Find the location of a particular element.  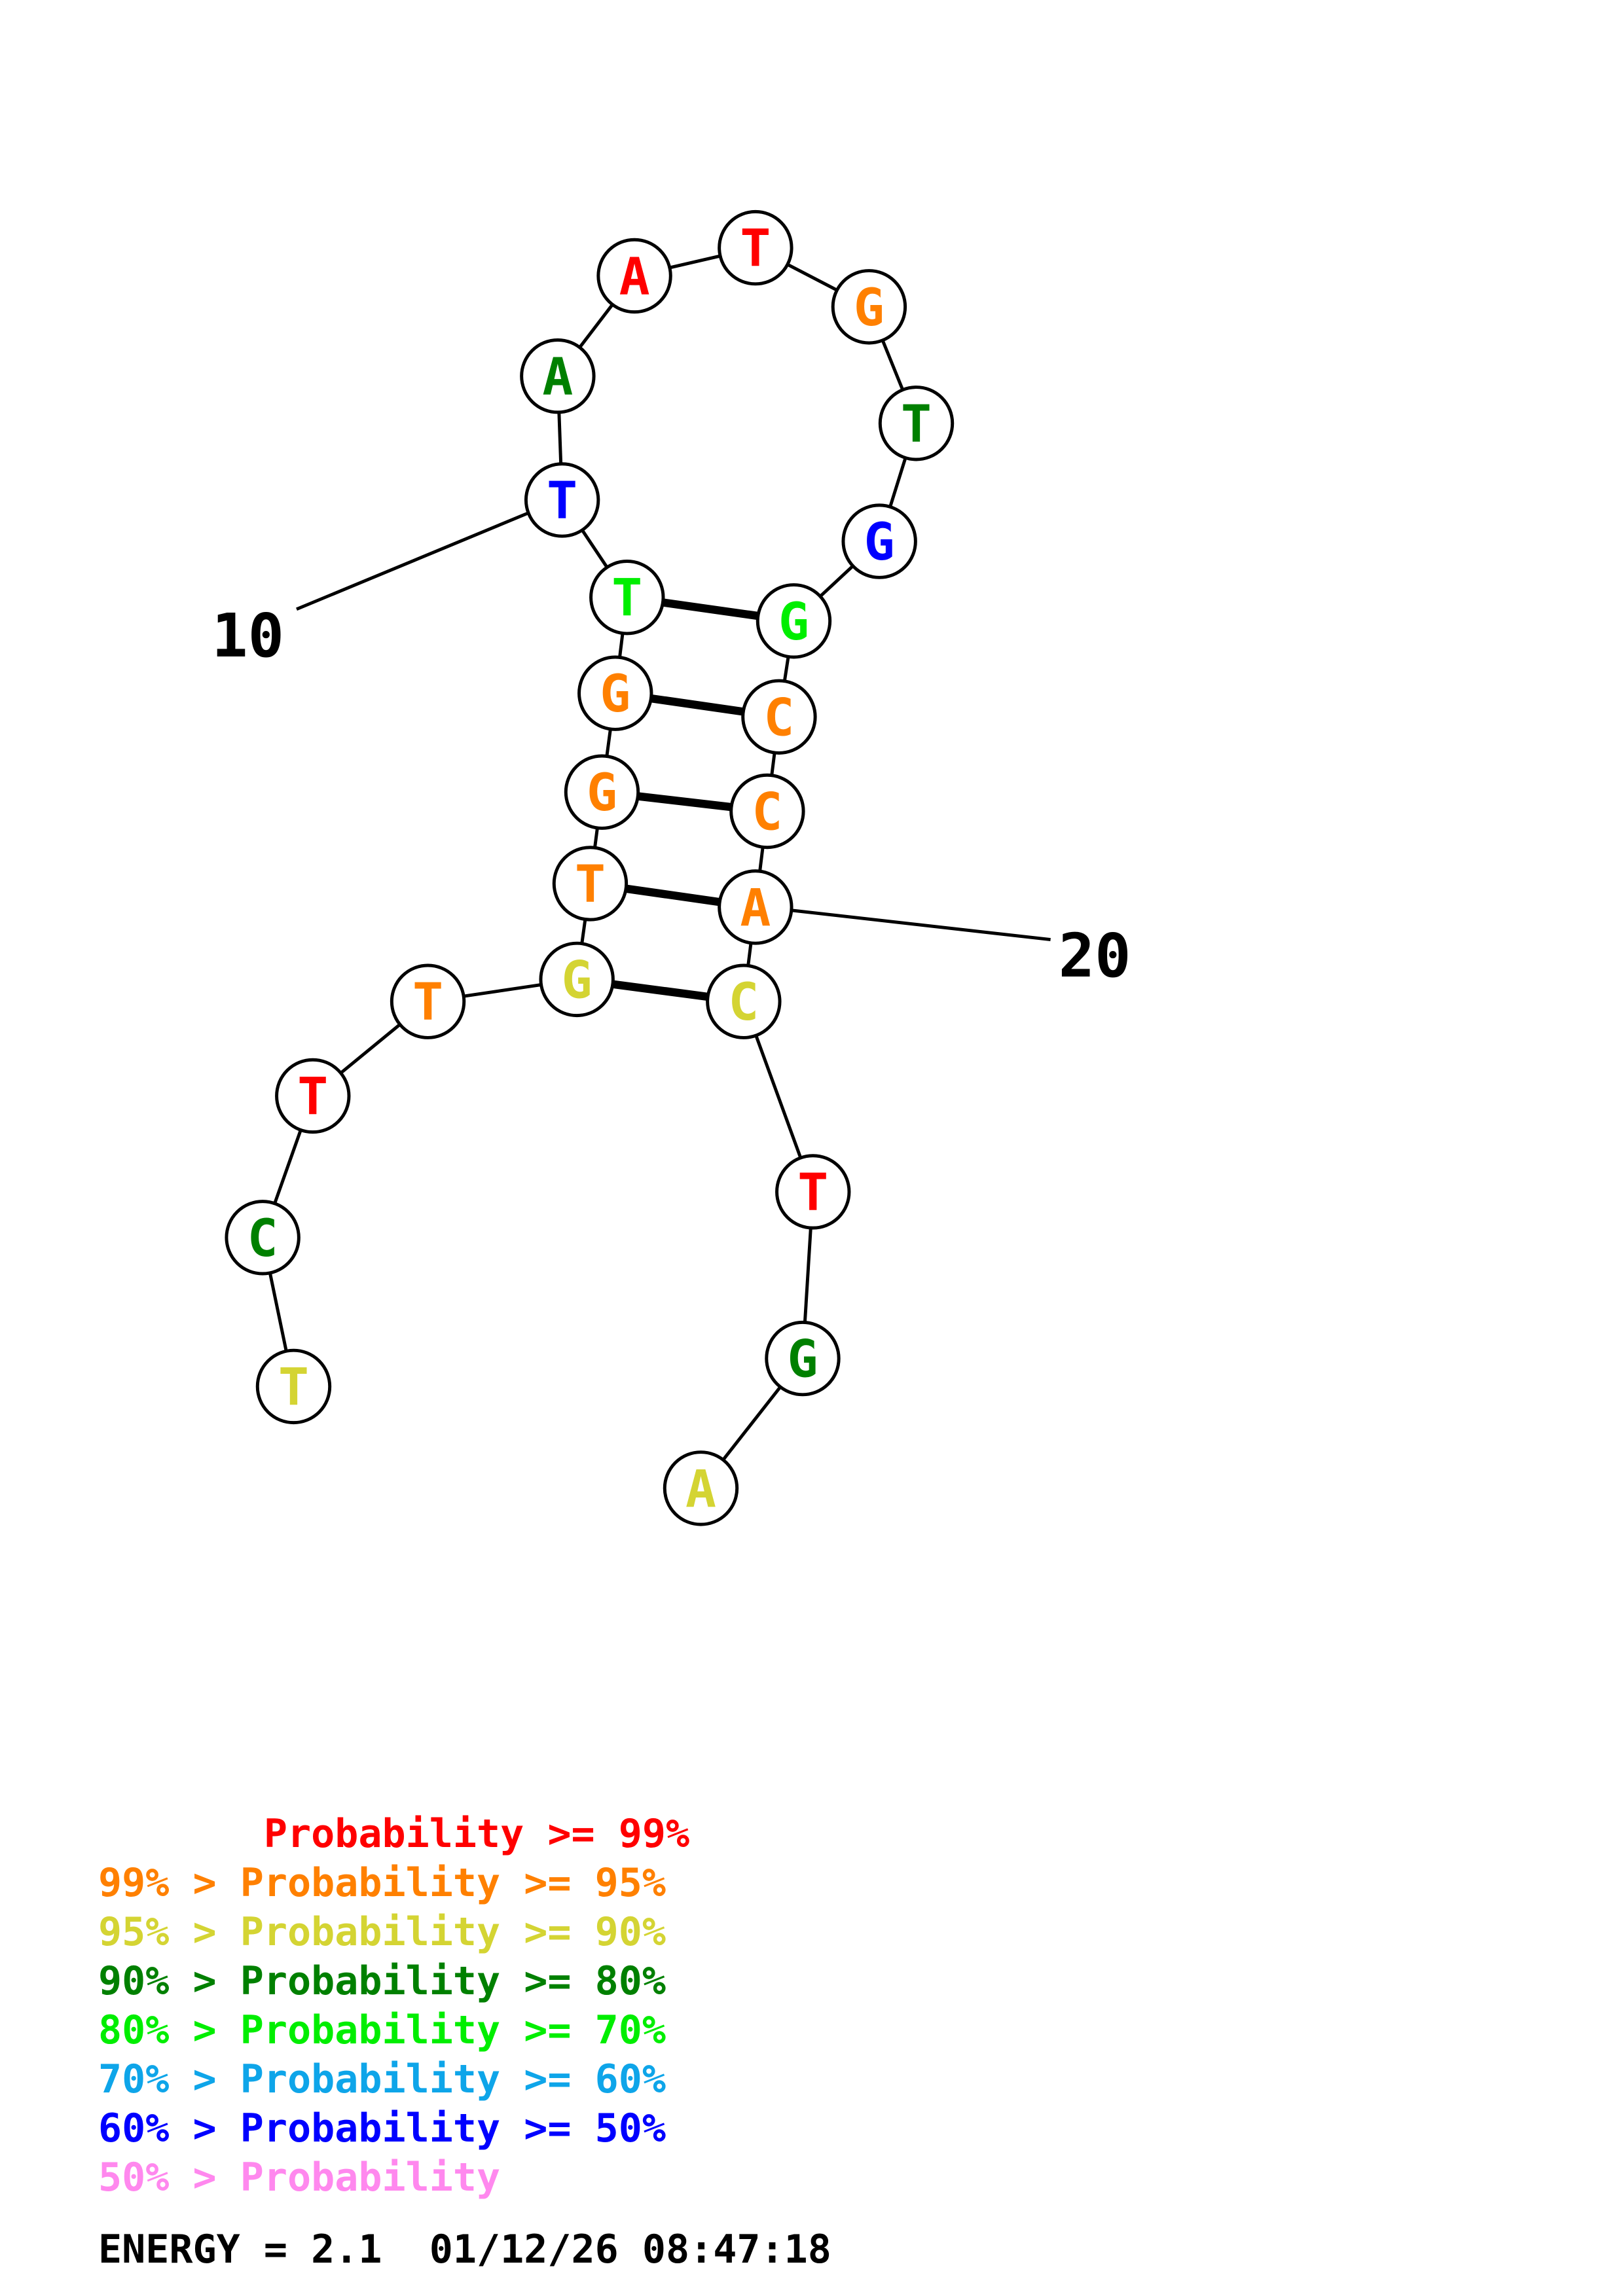

legend-entry: 90% > Probability >= 80% is located at coordinates (382, 1981).